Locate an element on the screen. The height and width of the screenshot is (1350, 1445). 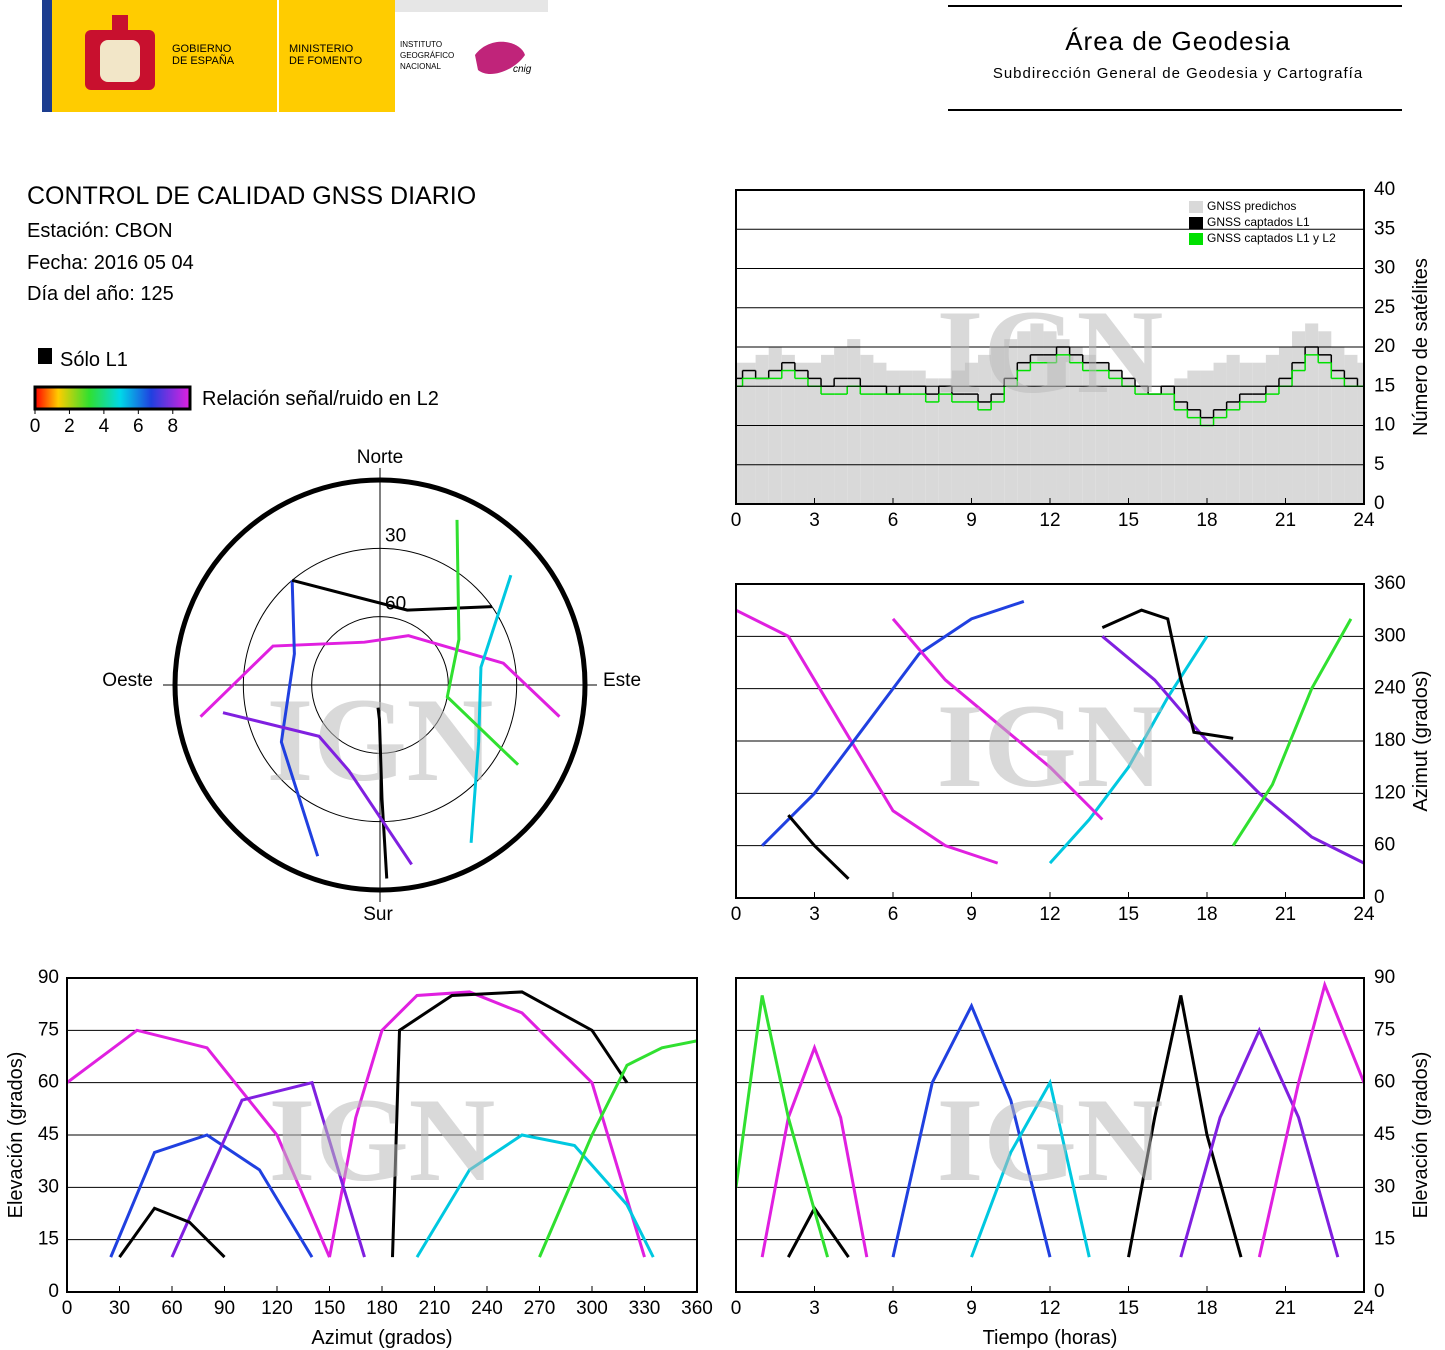
gobierno-line: GOBIERNO is located at coordinates (202, 49).